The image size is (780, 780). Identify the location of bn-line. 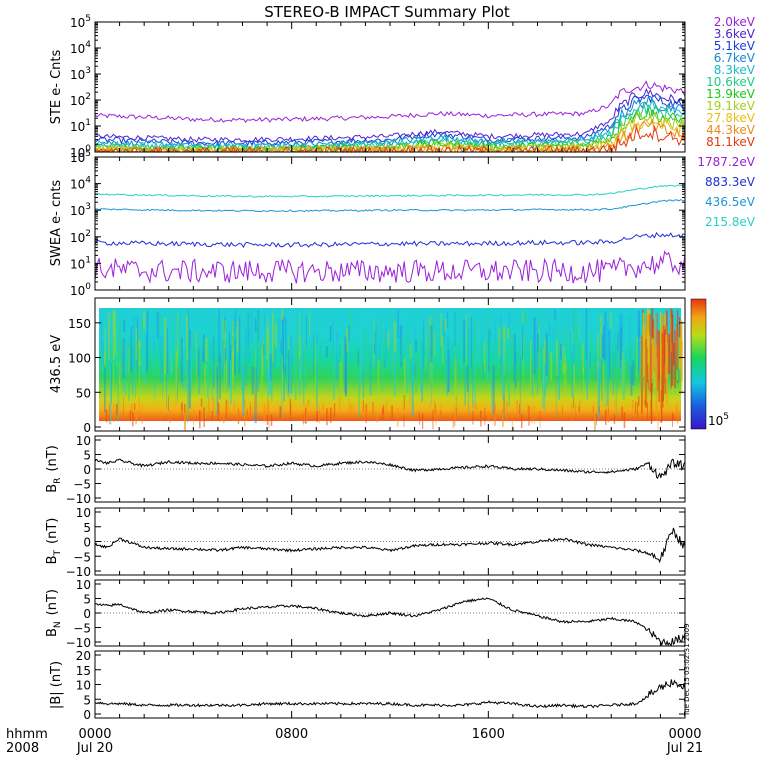
(390, 622).